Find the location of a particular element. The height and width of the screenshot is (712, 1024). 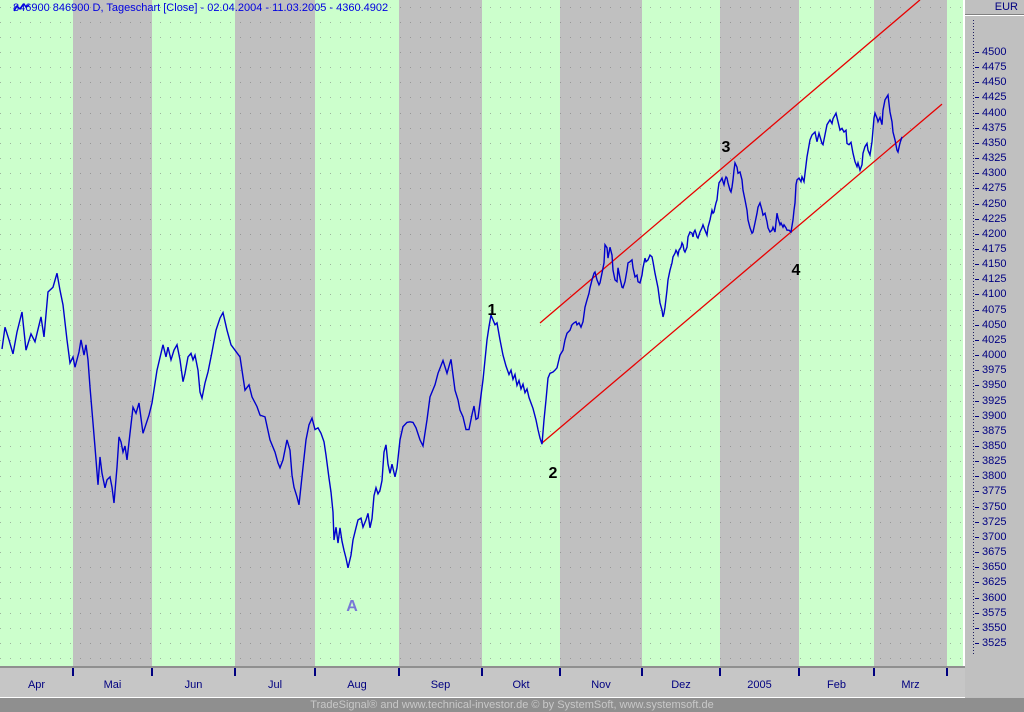

price-tick-label: 4350 is located at coordinates (994, 142).